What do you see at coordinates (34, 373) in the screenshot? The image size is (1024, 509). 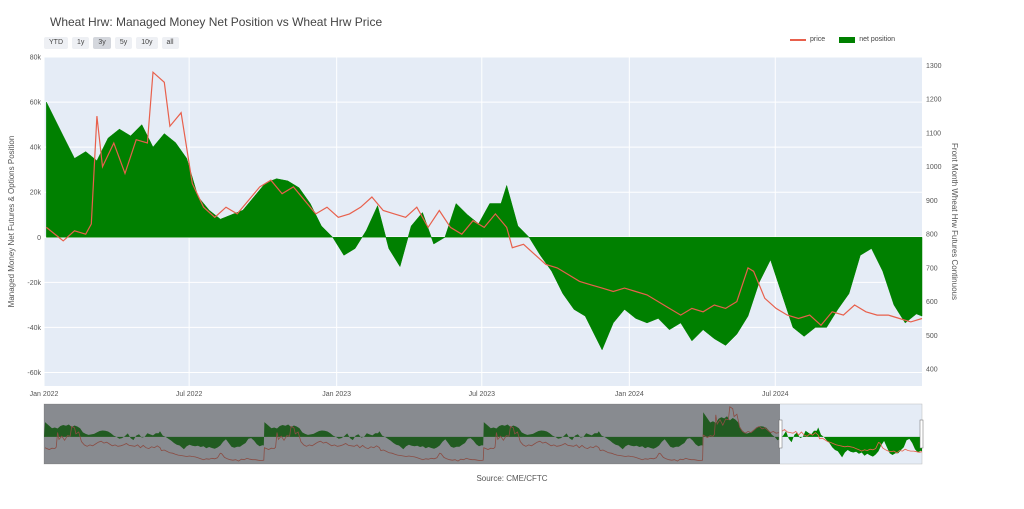 I see `y-tick-label: -60k` at bounding box center [34, 373].